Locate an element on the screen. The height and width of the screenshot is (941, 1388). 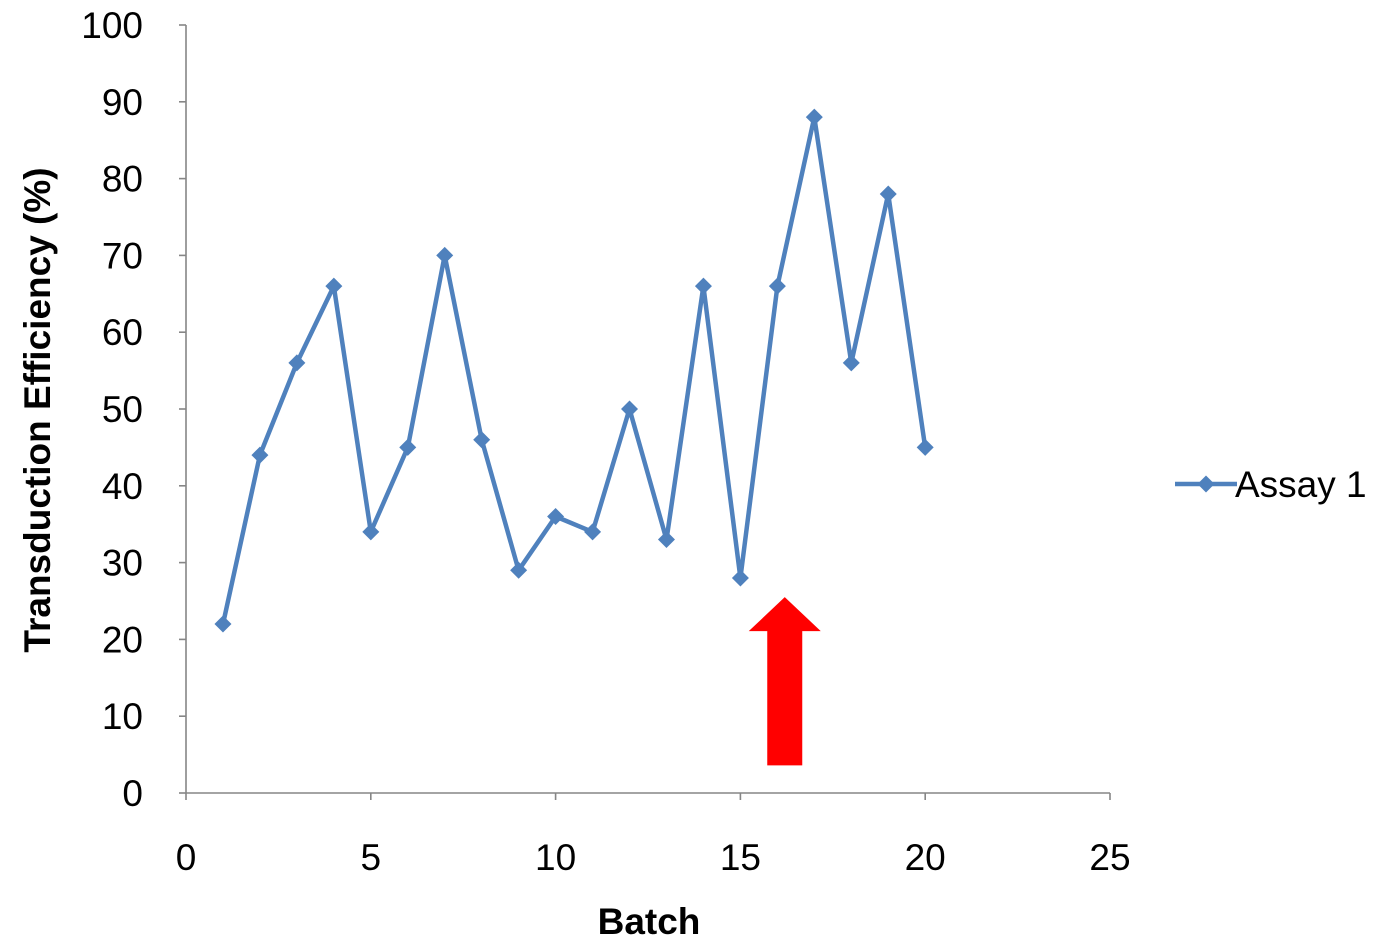
x-tick-label: 20 is located at coordinates (925, 857).